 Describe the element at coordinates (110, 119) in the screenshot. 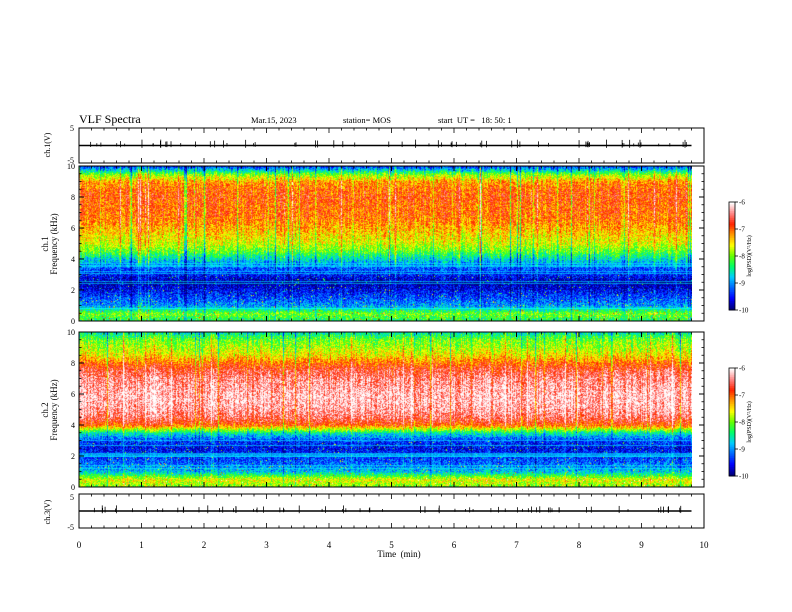

I see `figure-title: VLF Spectra` at that location.